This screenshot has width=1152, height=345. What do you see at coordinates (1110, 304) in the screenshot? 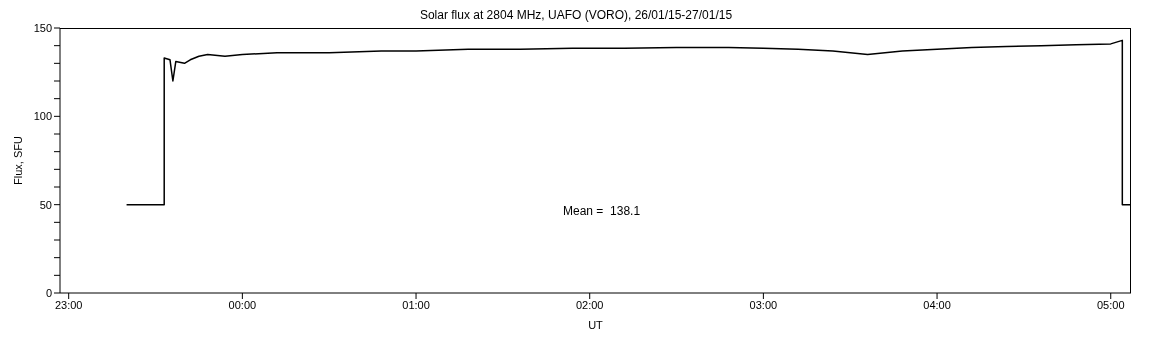
I see `x-tick-label: 05:00` at bounding box center [1110, 304].